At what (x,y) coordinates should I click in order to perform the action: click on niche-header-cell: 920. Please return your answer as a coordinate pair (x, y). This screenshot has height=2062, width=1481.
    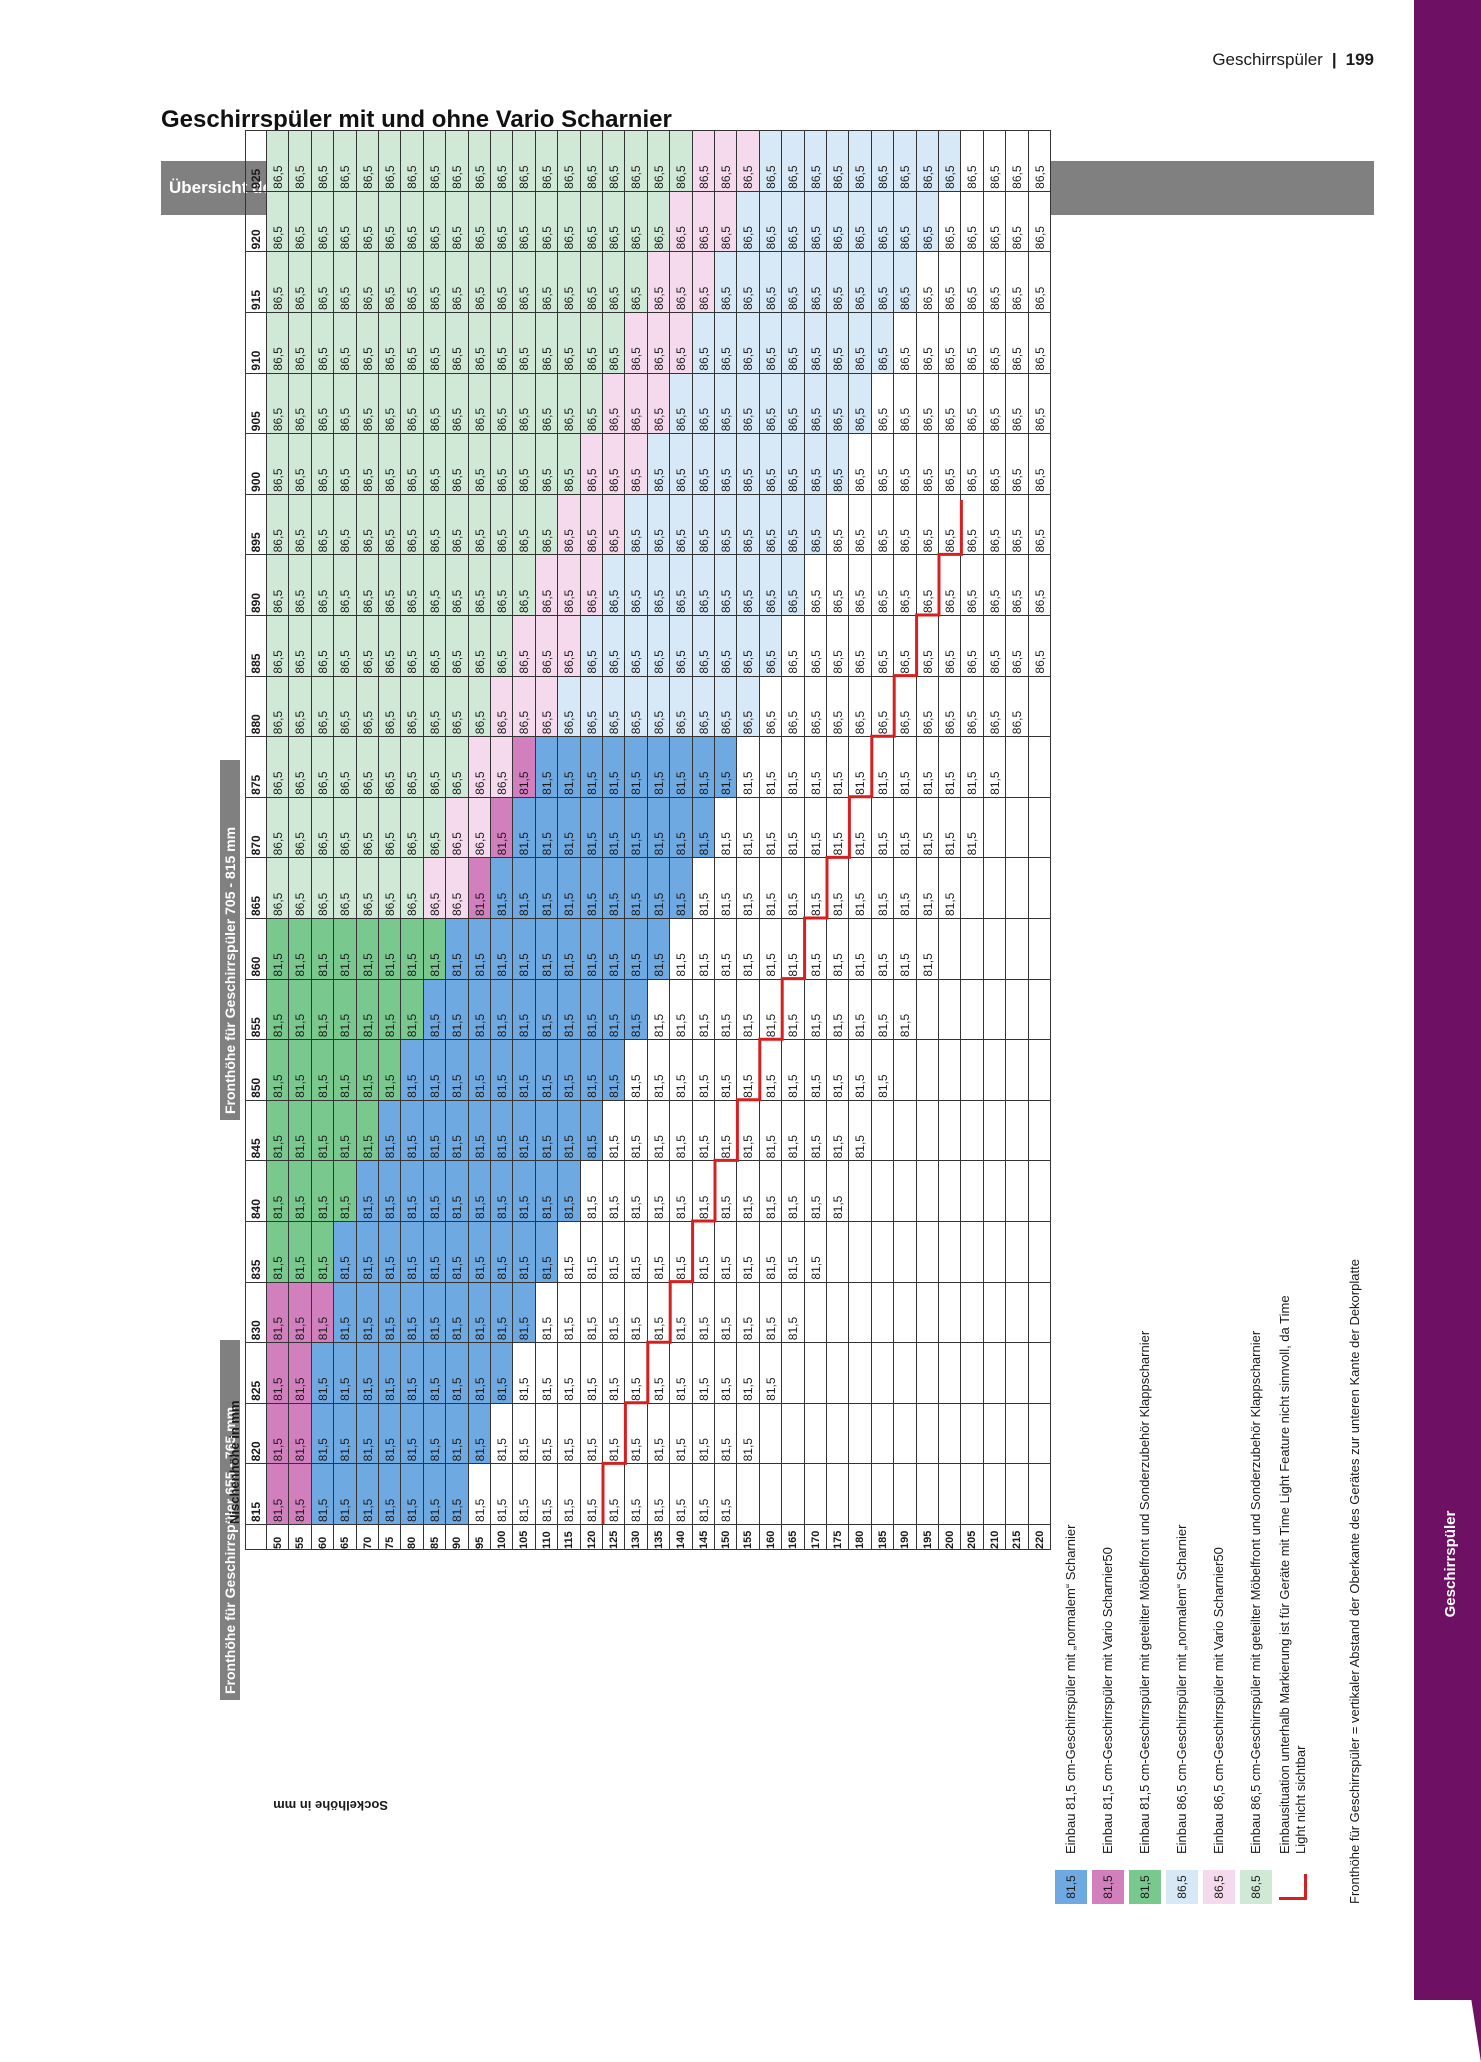
    Looking at the image, I should click on (256, 221).